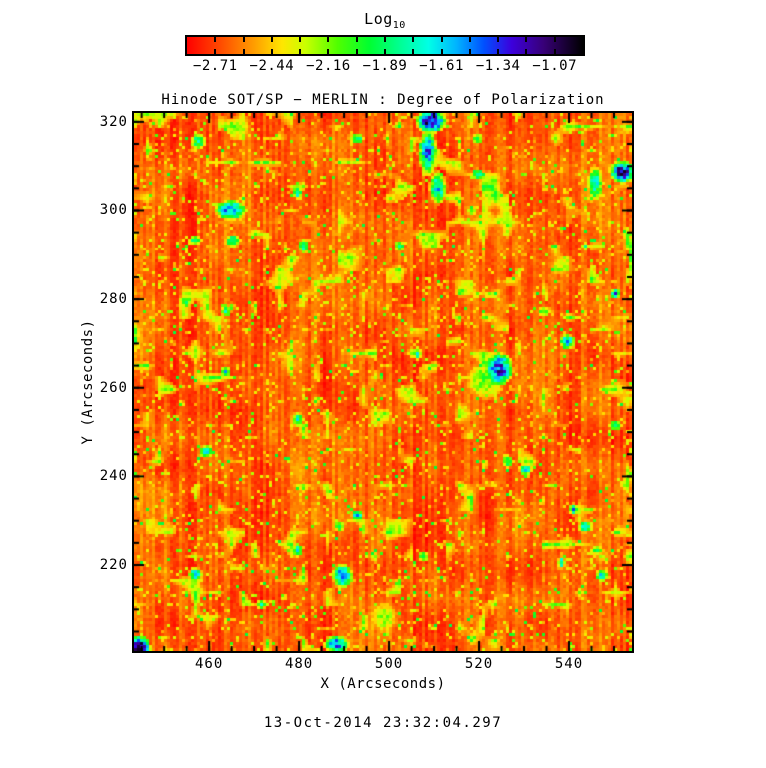 The width and height of the screenshot is (766, 768). I want to click on colorbar-title: Log10, so click(385, 20).